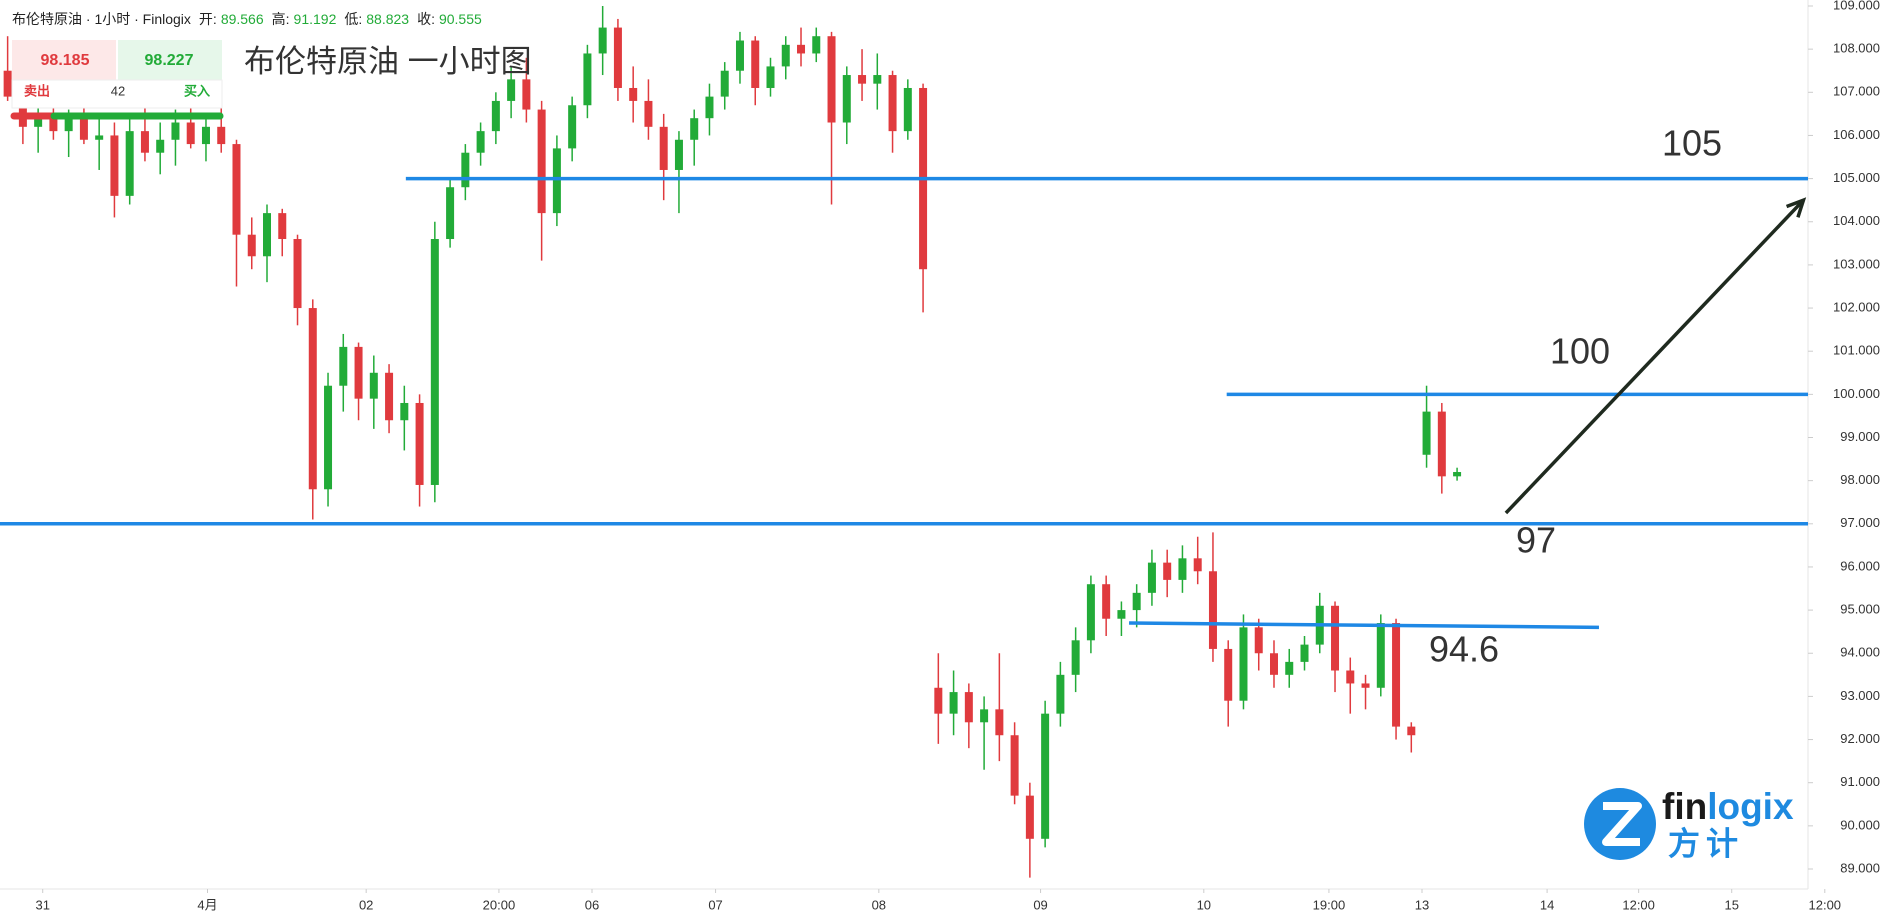 This screenshot has height=918, width=1884. What do you see at coordinates (1731, 904) in the screenshot?
I see `x-tick-label: 15` at bounding box center [1731, 904].